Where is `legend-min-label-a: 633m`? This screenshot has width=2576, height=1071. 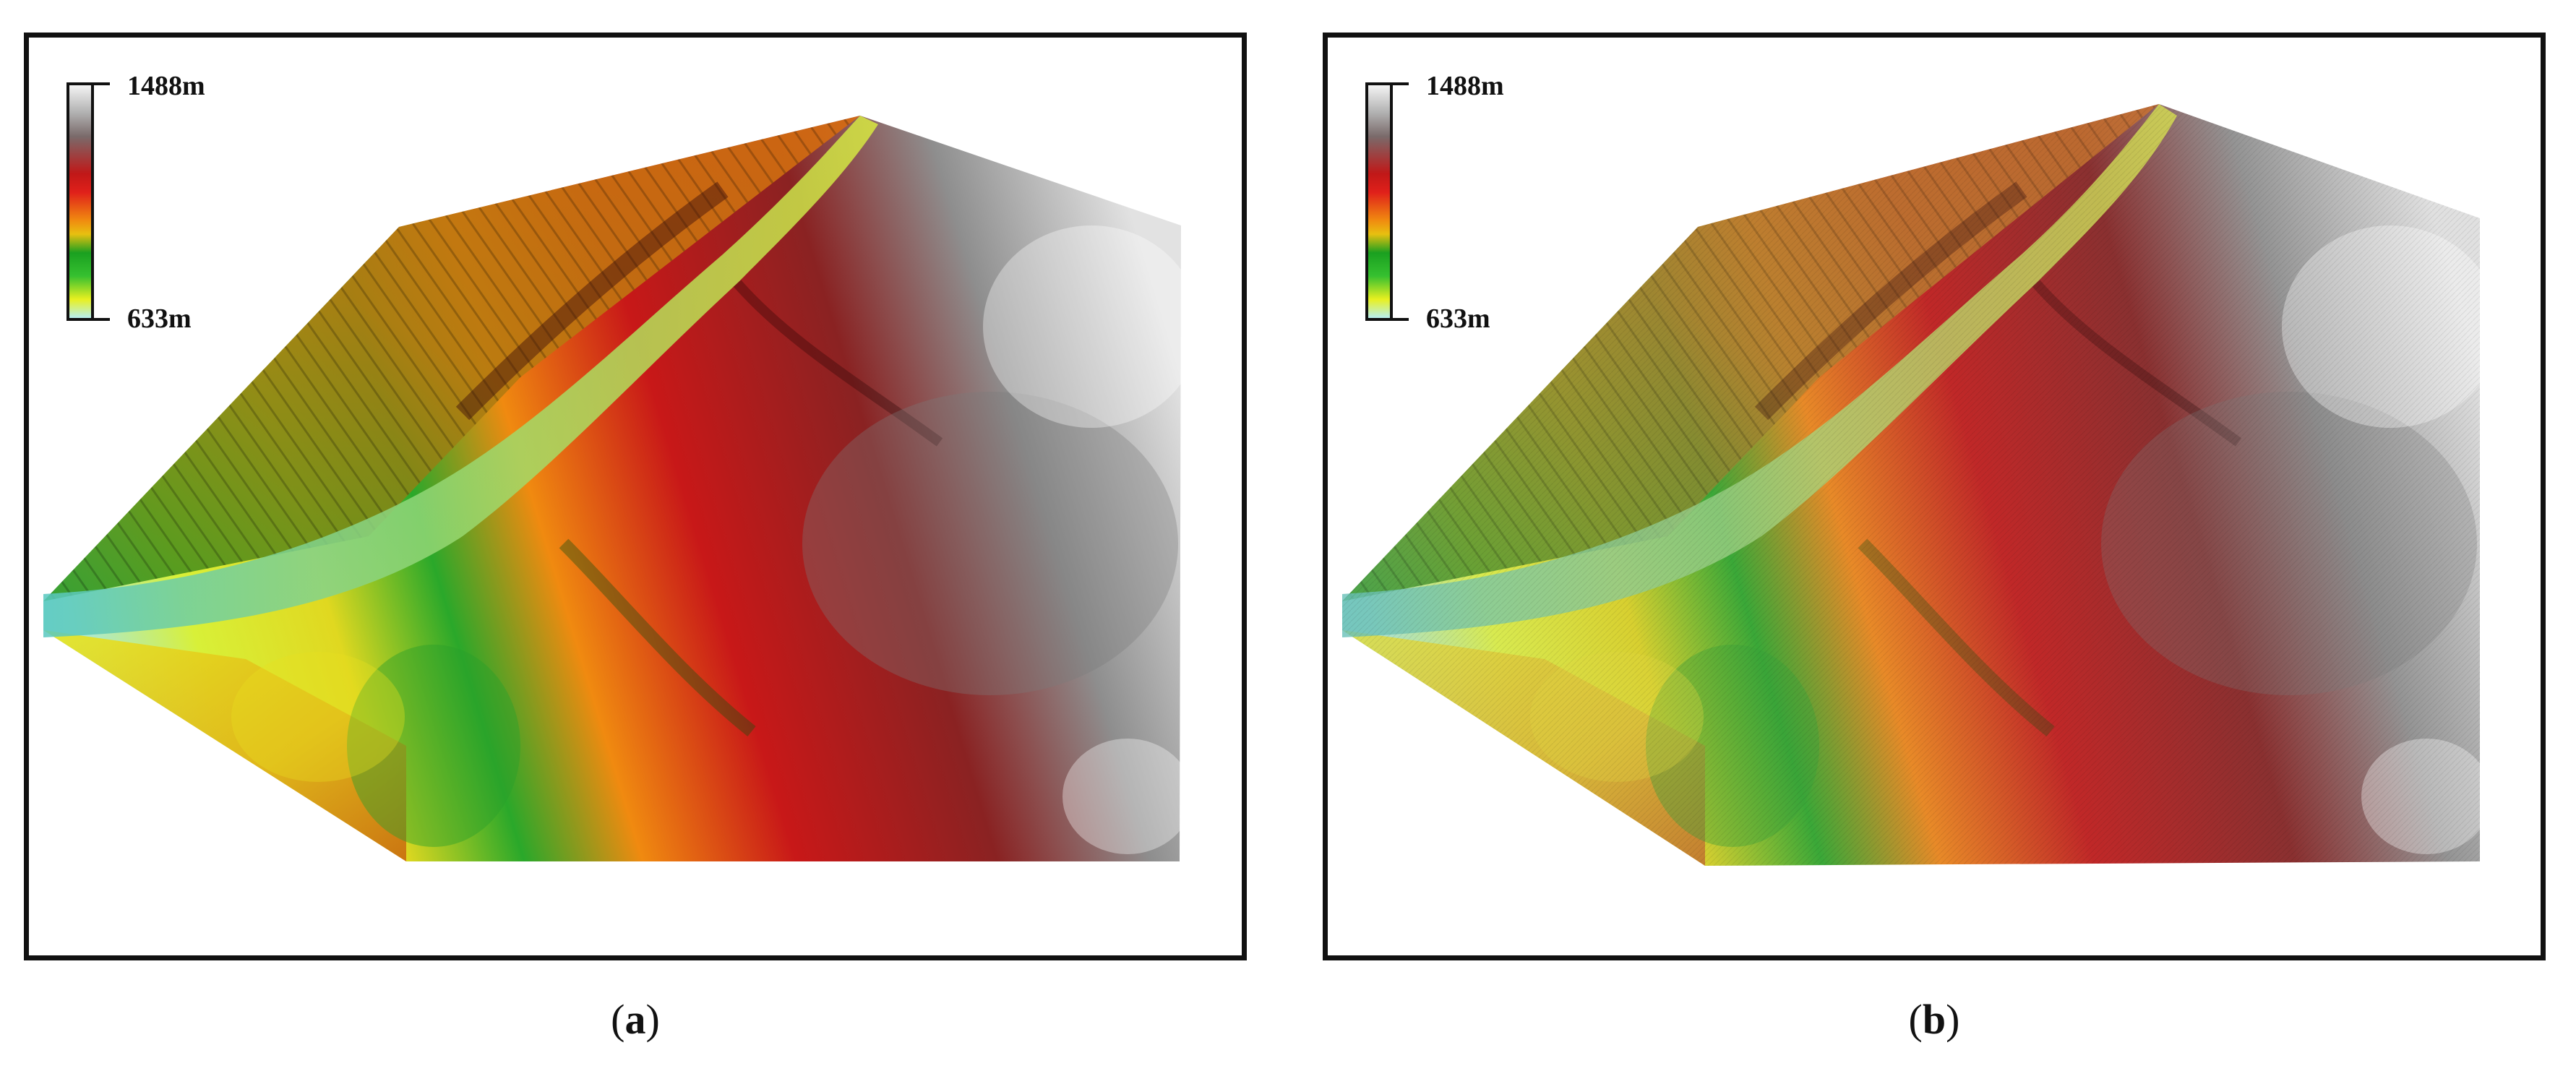
legend-min-label-a: 633m is located at coordinates (160, 319).